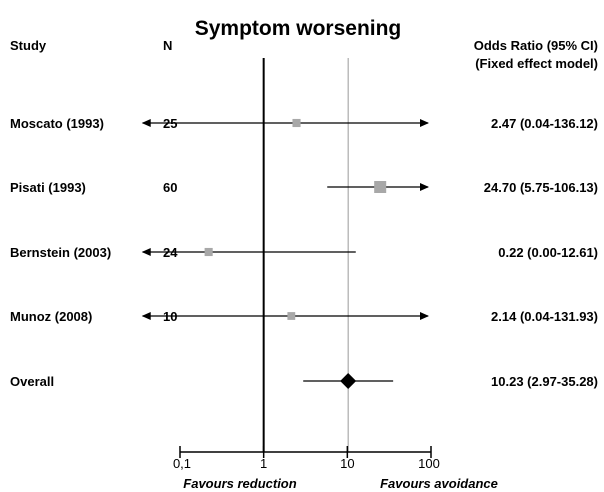 Image resolution: width=604 pixels, height=492 pixels. I want to click on favours-avoidance-label: Favours avoidance, so click(439, 483).